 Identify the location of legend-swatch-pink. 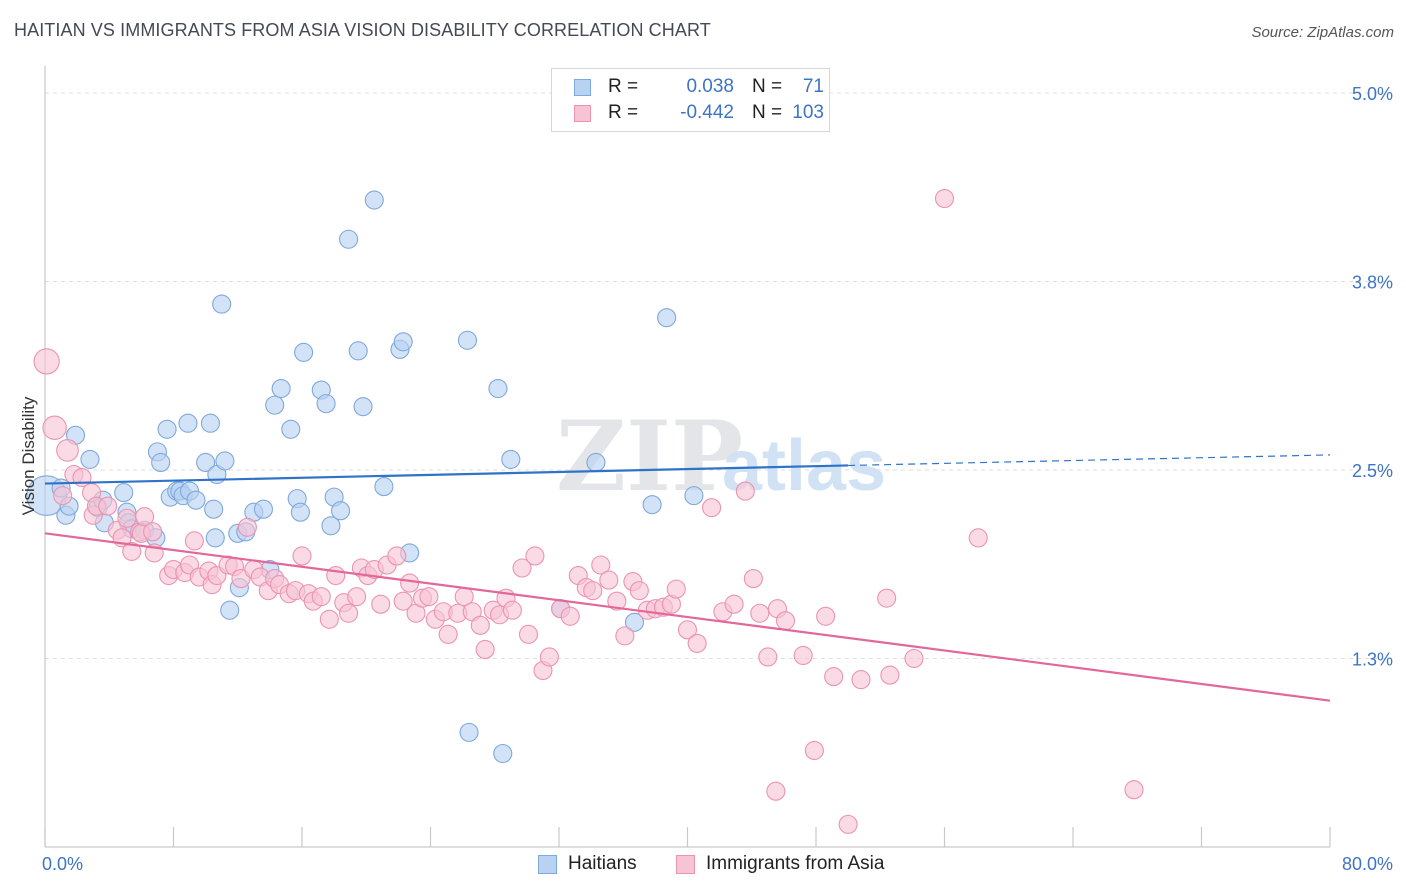
(582, 113).